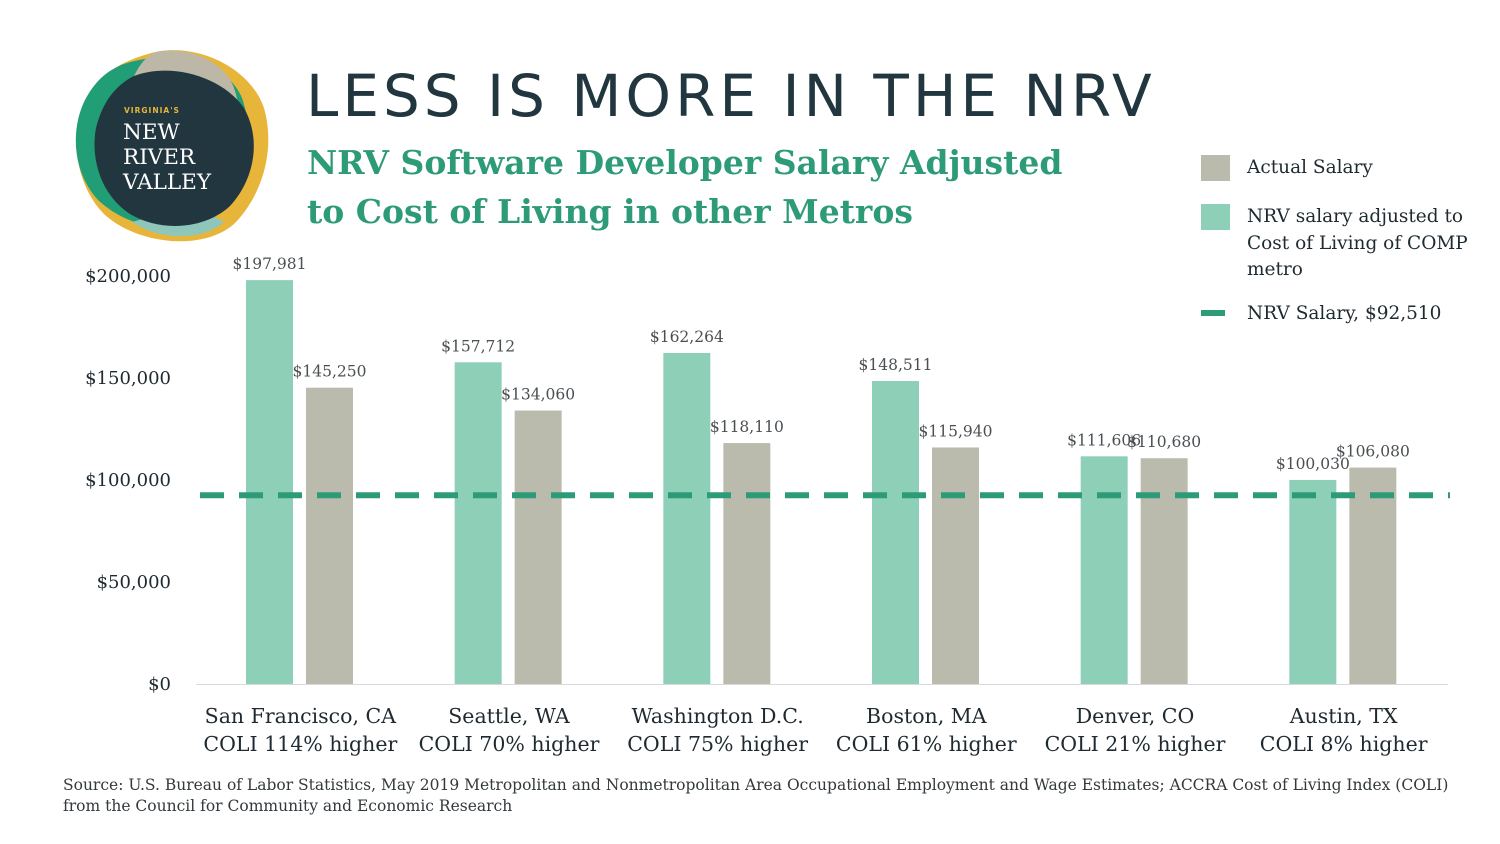 Image resolution: width=1500 pixels, height=844 pixels. I want to click on data-label: $106,080, so click(1373, 452).